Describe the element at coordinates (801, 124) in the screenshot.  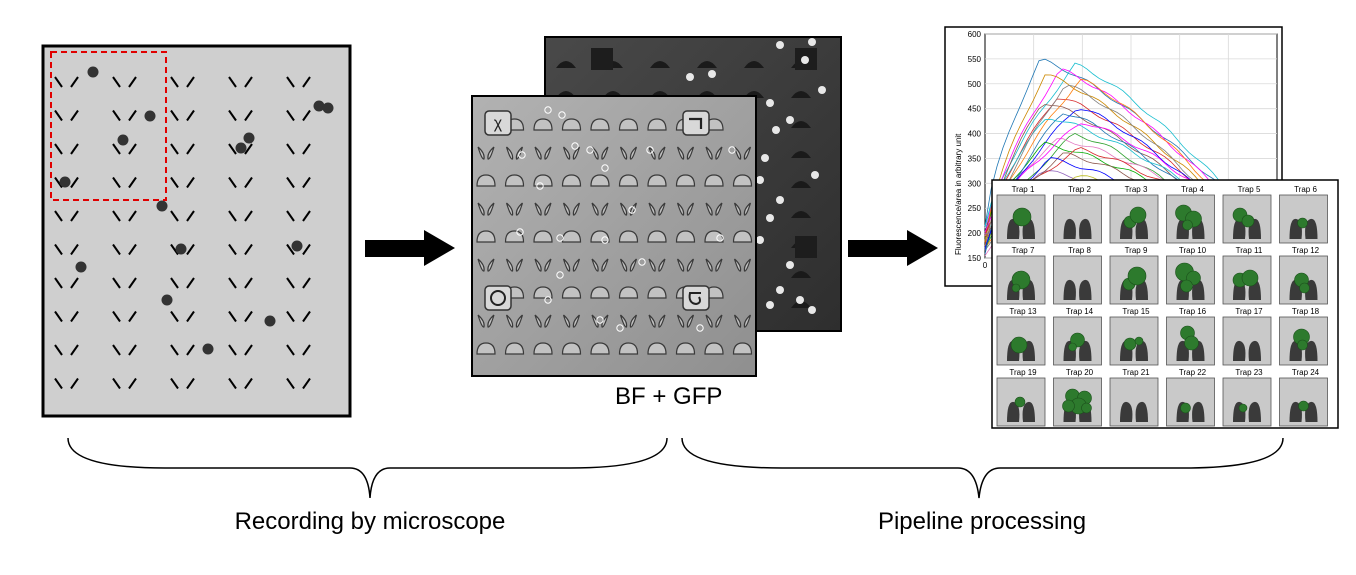
I see `gfp-trap` at that location.